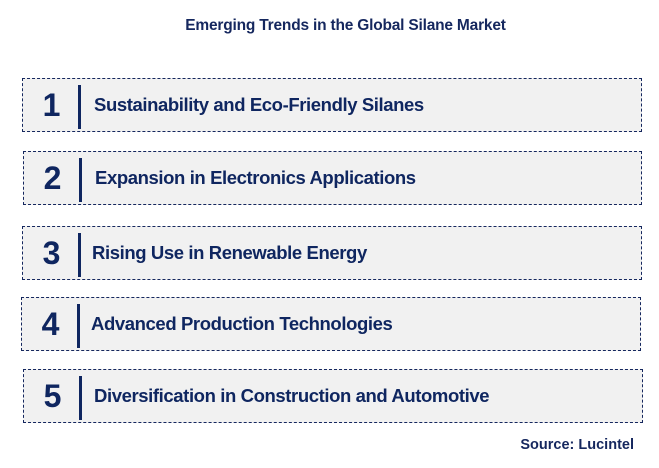 The image size is (659, 468). I want to click on trend-item-2: 2 Expansion in Electronics Applications, so click(332, 178).